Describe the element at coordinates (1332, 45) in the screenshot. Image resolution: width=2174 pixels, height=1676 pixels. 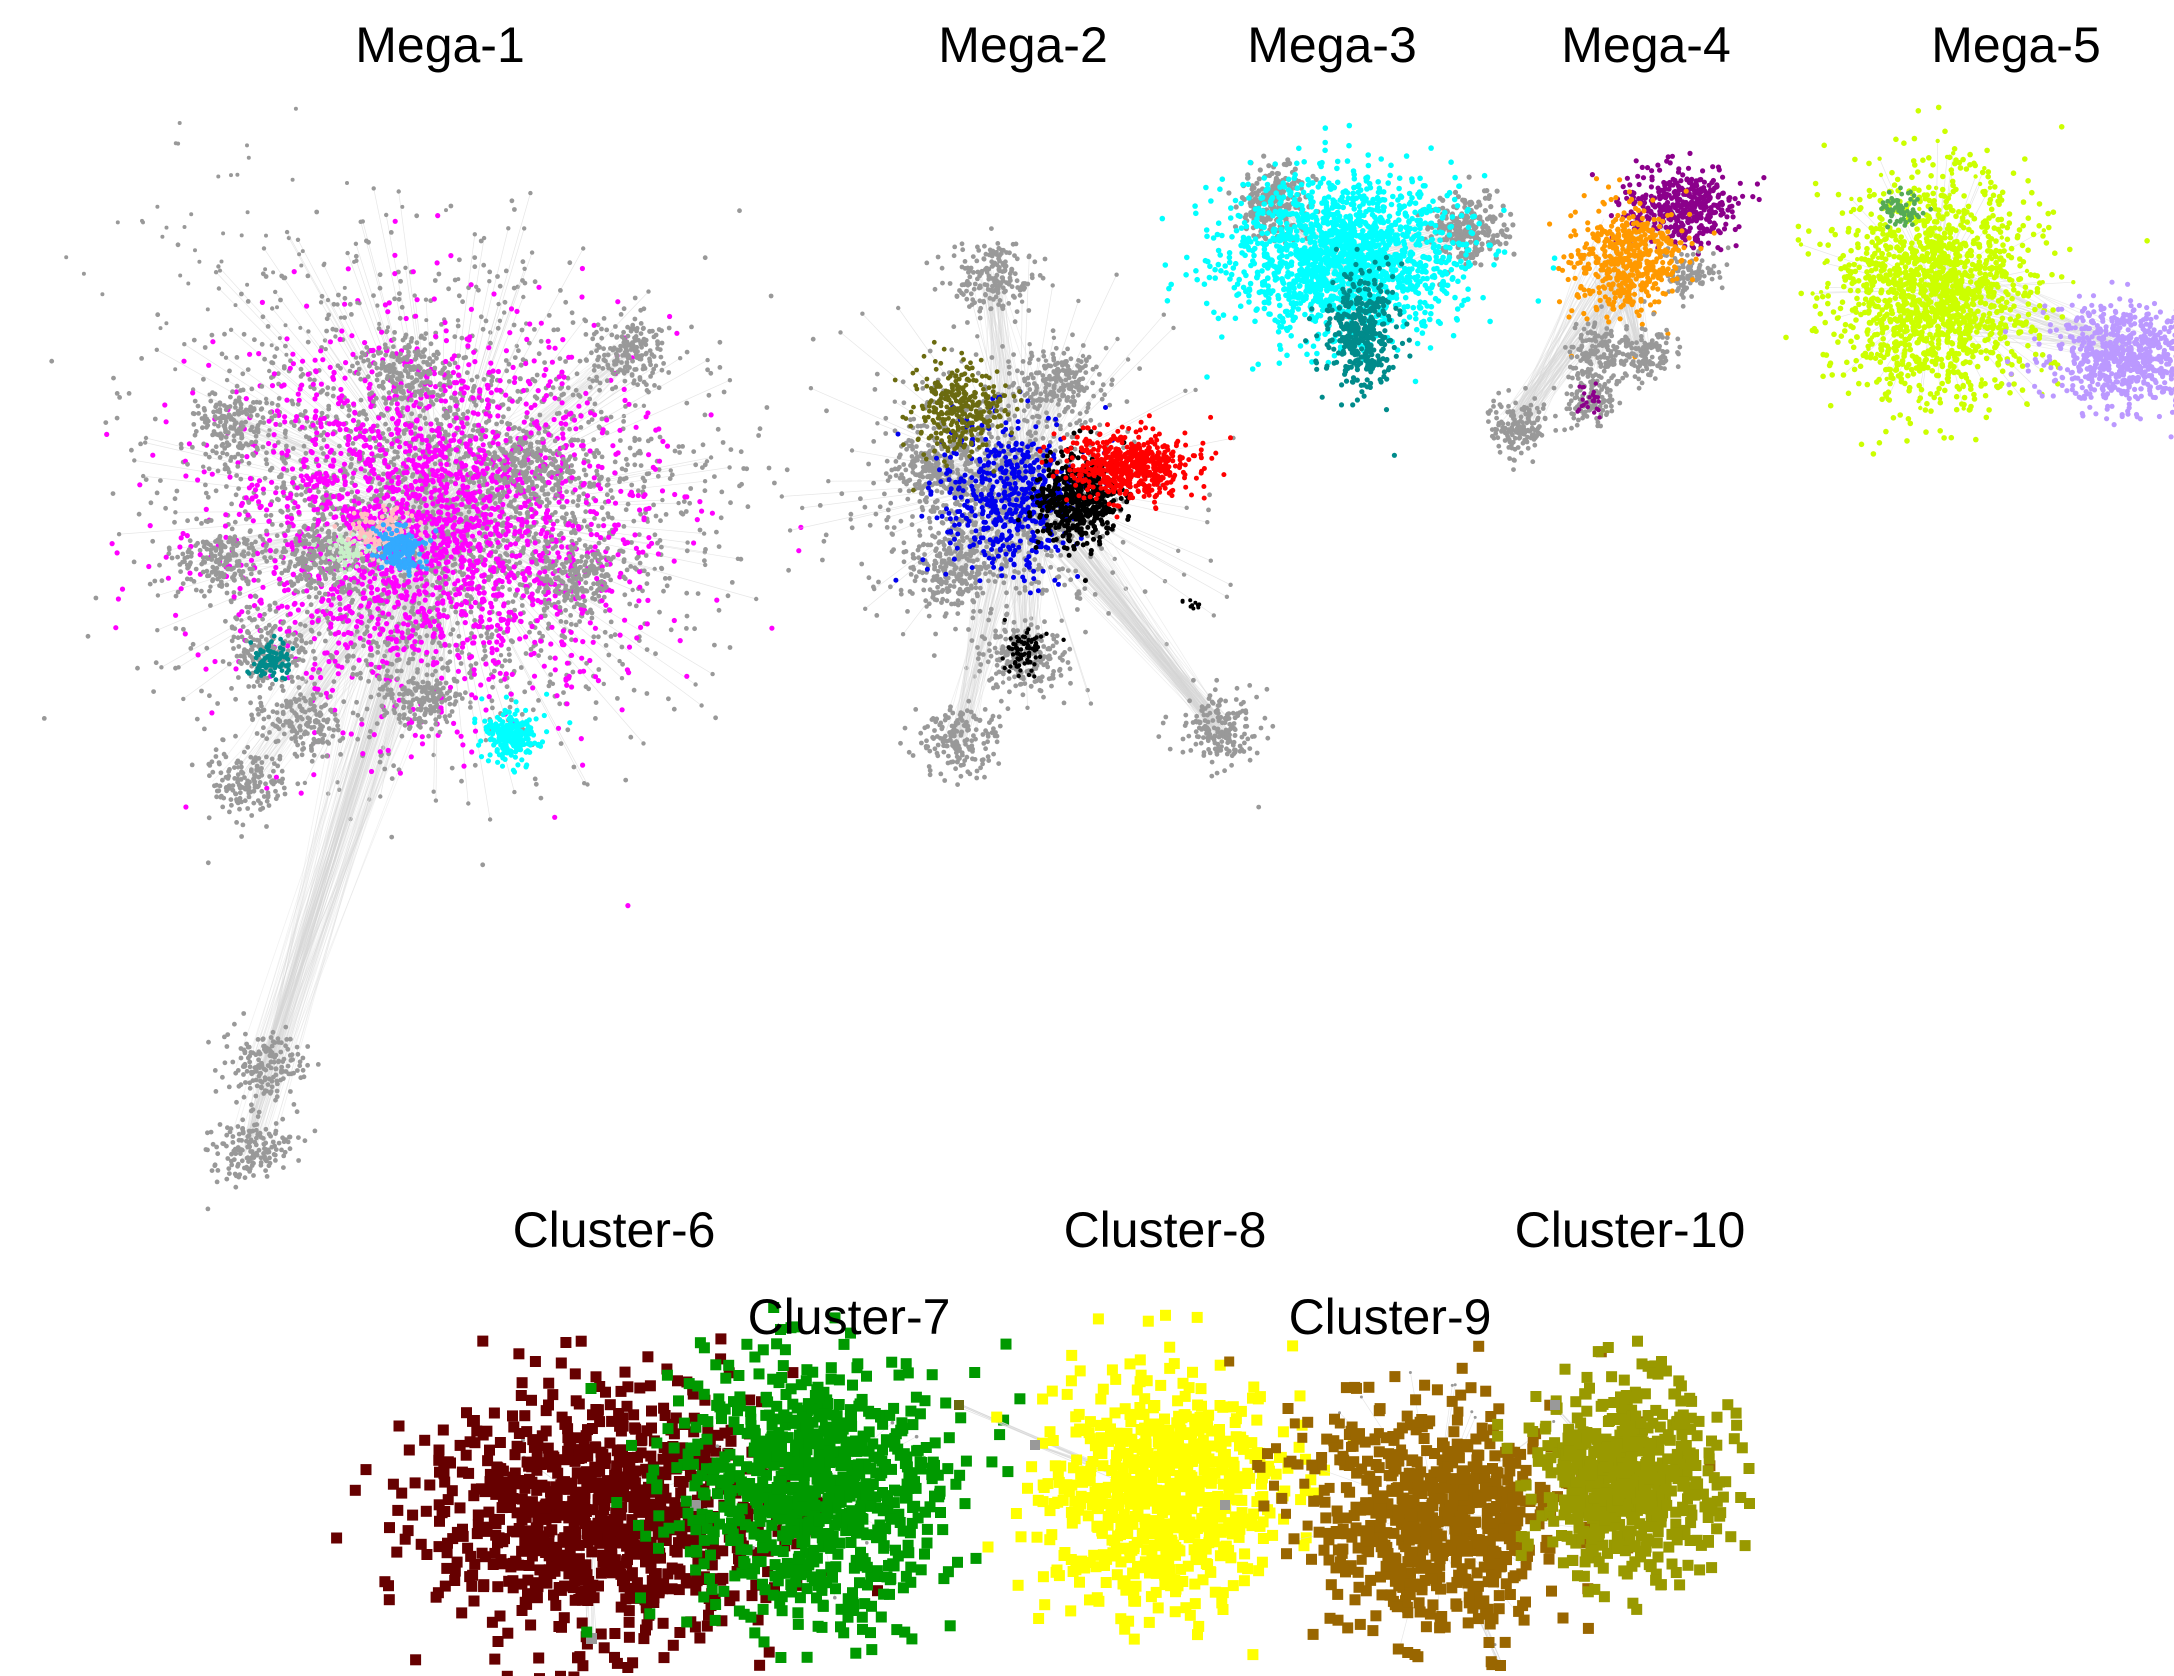
I see `mega-3-label: Mega-3` at that location.